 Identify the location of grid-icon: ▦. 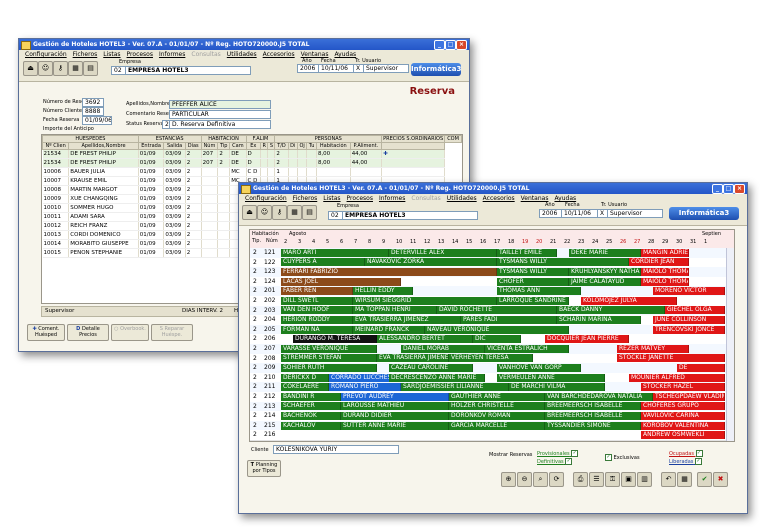
(684, 479).